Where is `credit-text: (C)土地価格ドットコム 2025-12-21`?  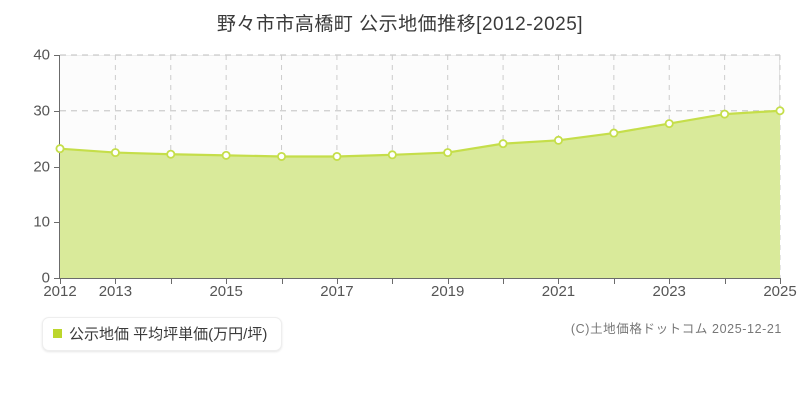
credit-text: (C)土地価格ドットコム 2025-12-21 is located at coordinates (676, 329).